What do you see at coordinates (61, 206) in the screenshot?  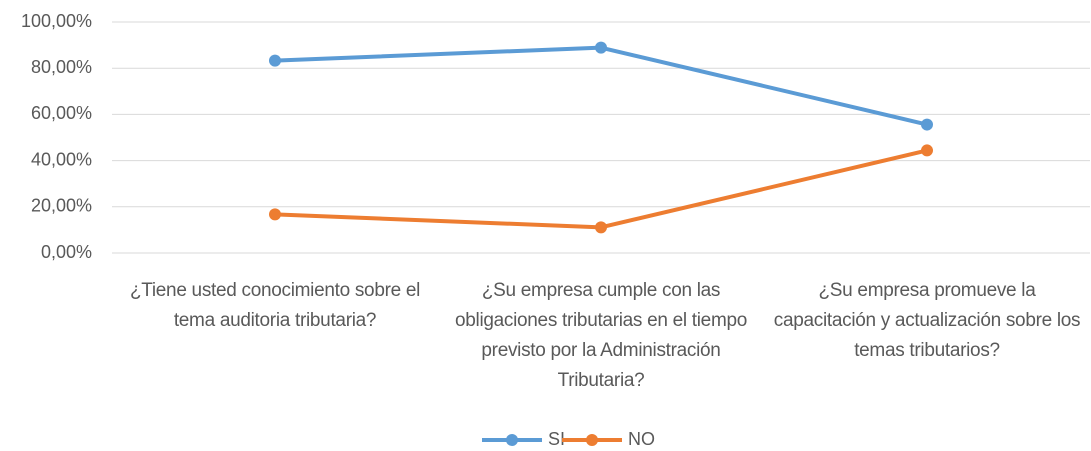 I see `y-tick-label: 20,00%` at bounding box center [61, 206].